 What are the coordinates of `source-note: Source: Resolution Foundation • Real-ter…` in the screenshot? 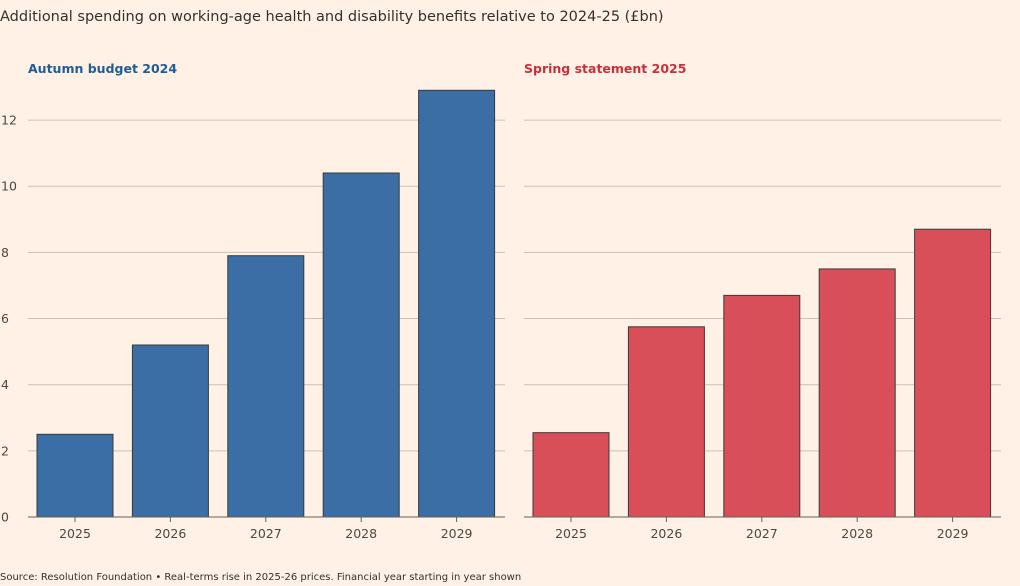 It's located at (261, 577).